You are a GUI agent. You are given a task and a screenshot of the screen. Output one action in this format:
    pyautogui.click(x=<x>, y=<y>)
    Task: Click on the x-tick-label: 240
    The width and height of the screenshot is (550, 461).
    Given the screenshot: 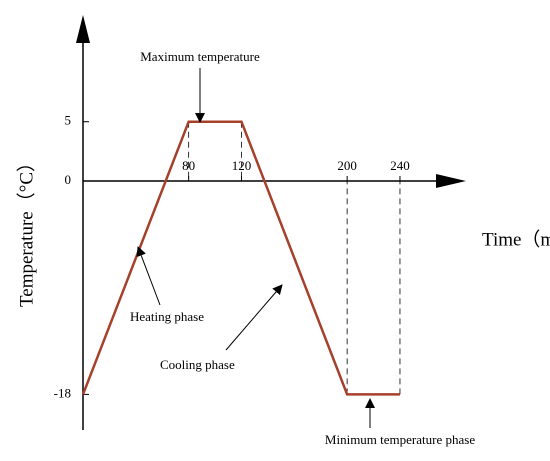 What is the action you would take?
    pyautogui.click(x=400, y=165)
    